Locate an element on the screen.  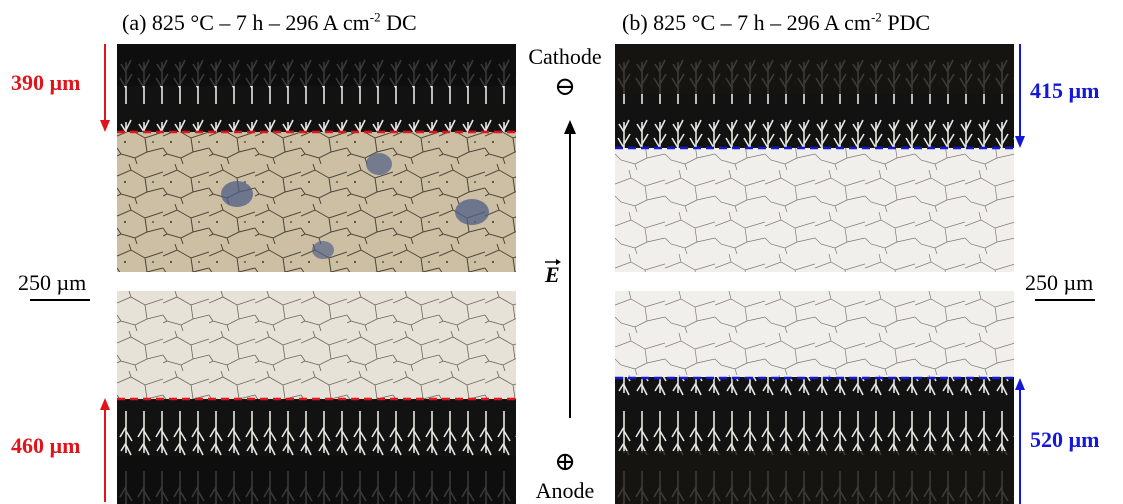
cathode-label: Cathode is located at coordinates (565, 56).